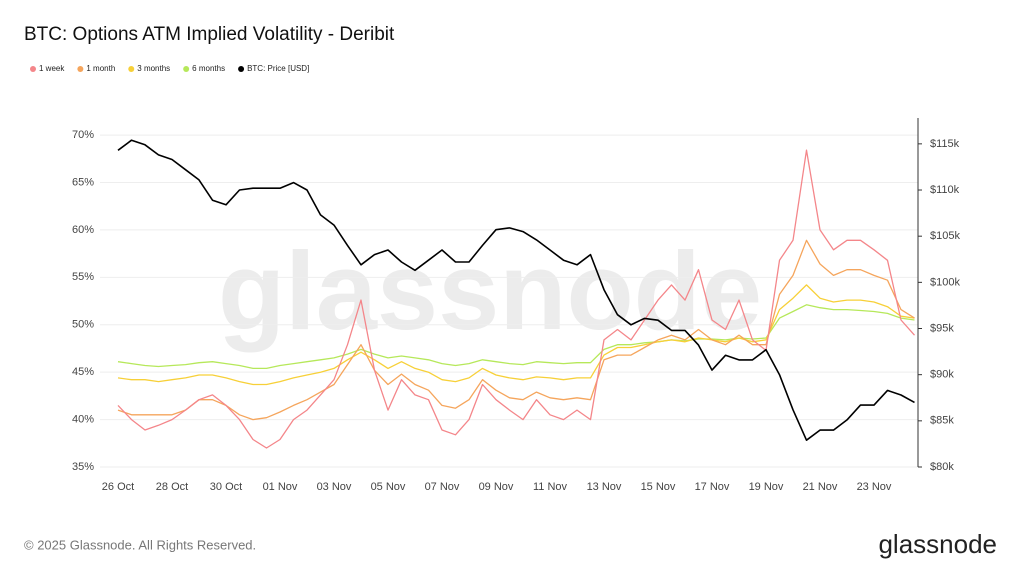 The width and height of the screenshot is (1024, 576). Describe the element at coordinates (83, 325) in the screenshot. I see `y-tick-label: 50%` at that location.